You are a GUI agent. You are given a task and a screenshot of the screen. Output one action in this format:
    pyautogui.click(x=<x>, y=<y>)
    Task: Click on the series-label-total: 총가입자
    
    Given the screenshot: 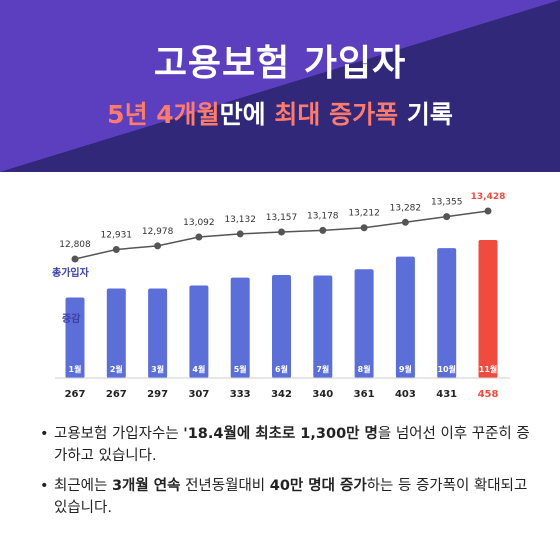 What is the action you would take?
    pyautogui.click(x=71, y=272)
    